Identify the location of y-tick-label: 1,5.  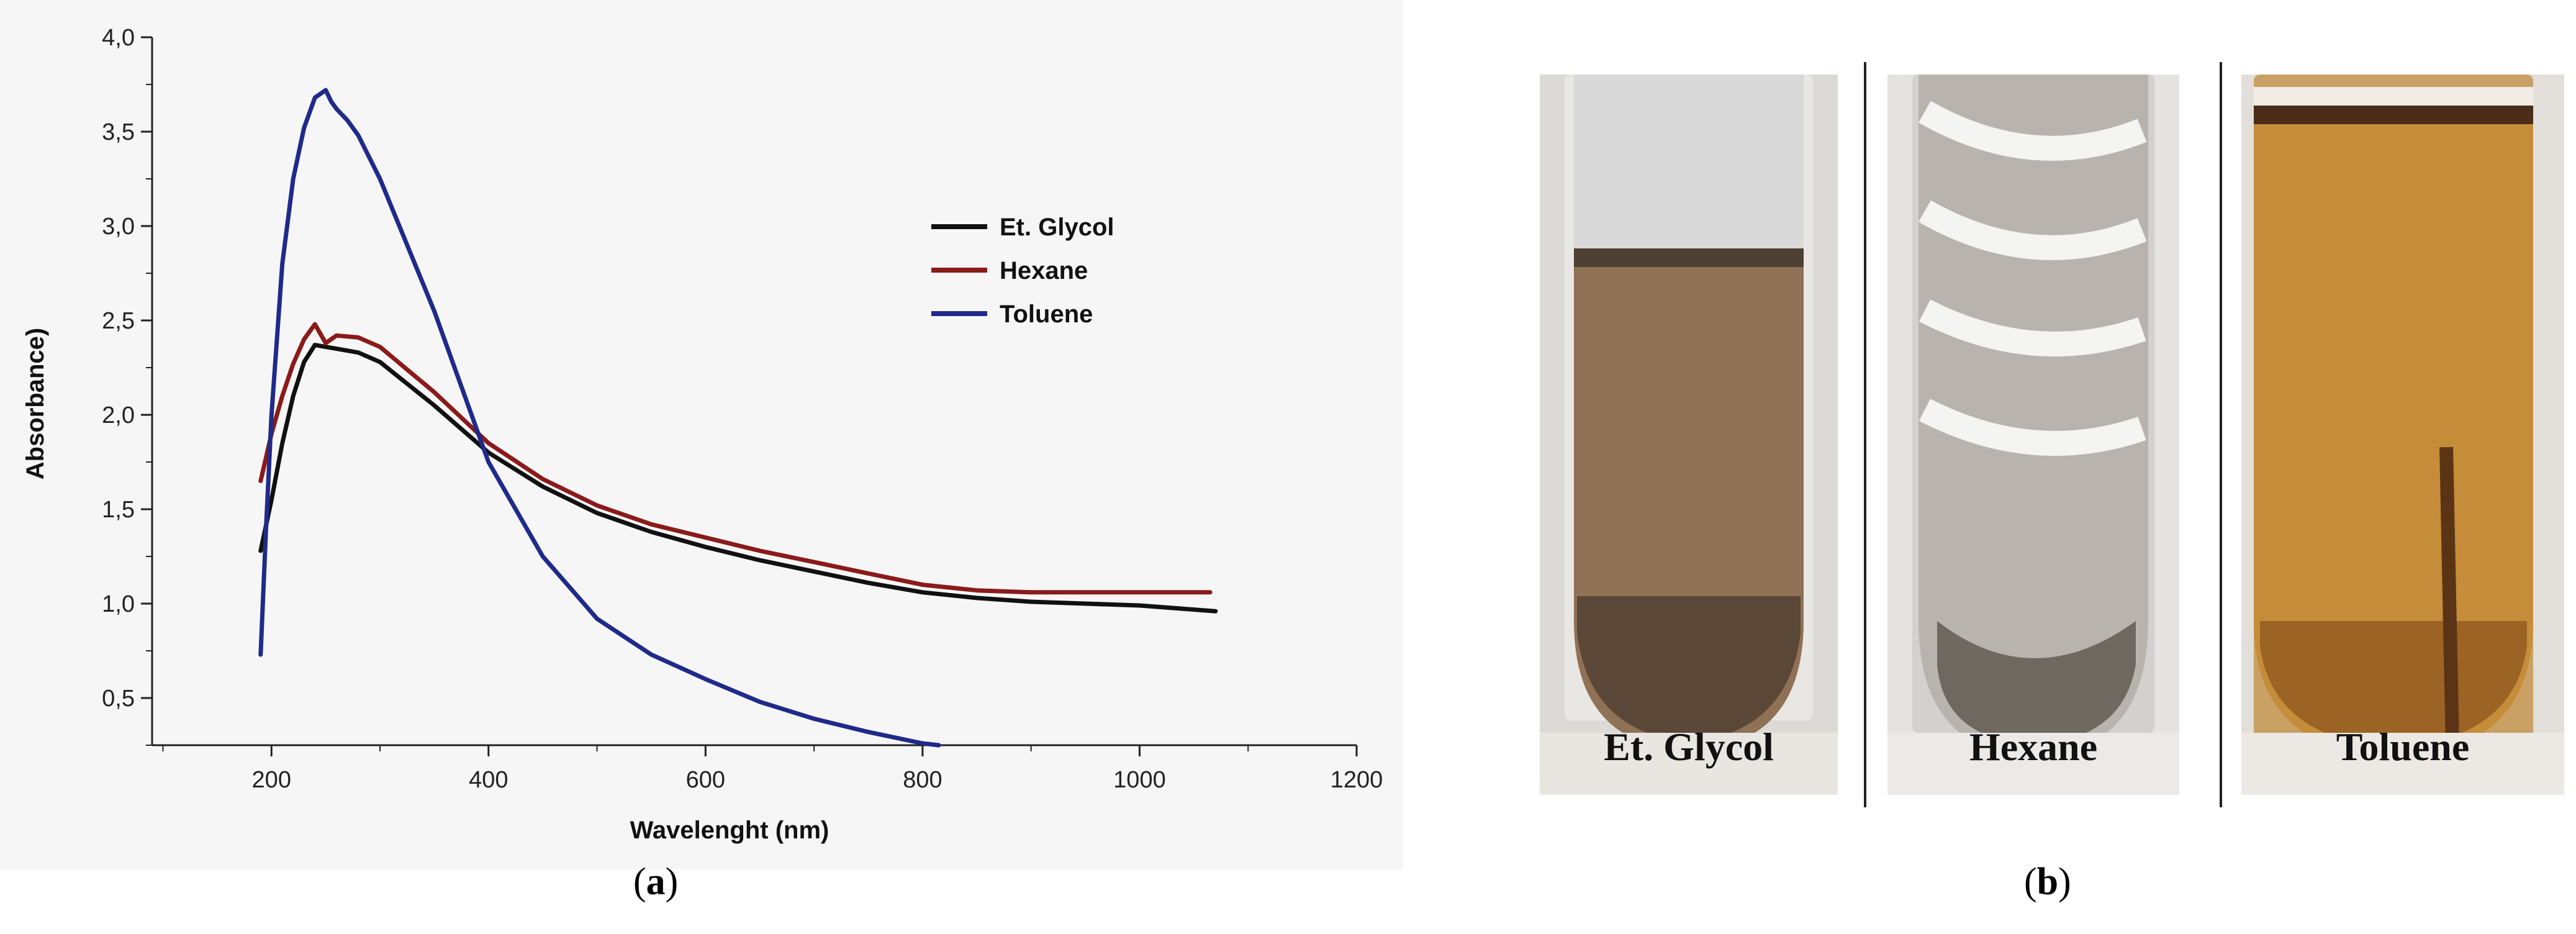
(118, 510).